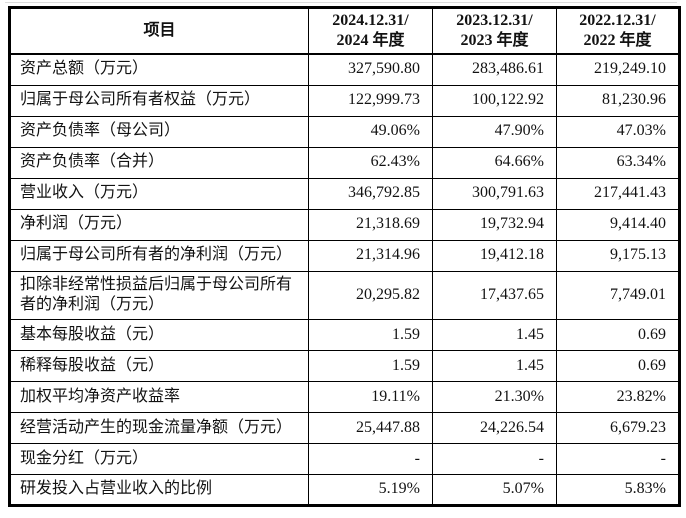  Describe the element at coordinates (494, 69) in the screenshot. I see `row-value: 283,486.61` at that location.